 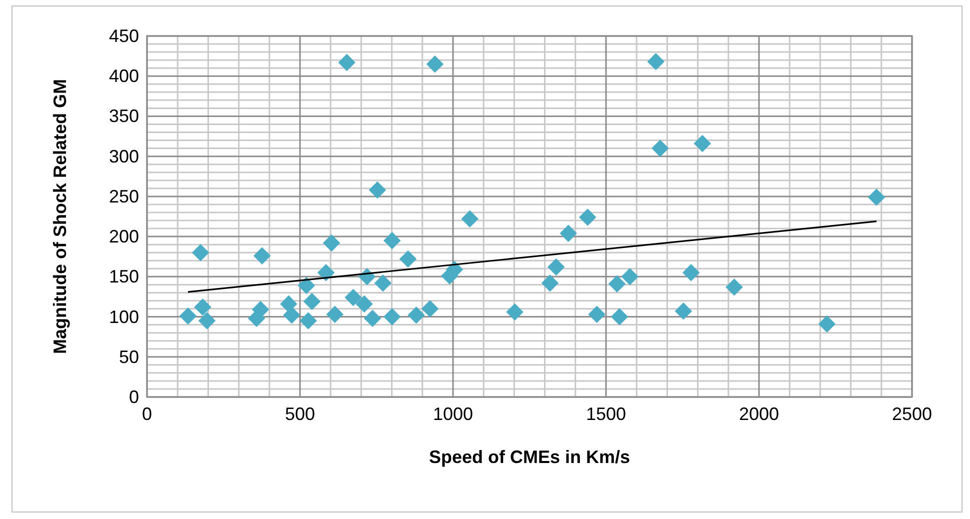 I want to click on x-axis-title: Speed of CMEs in Km/s, so click(x=529, y=457).